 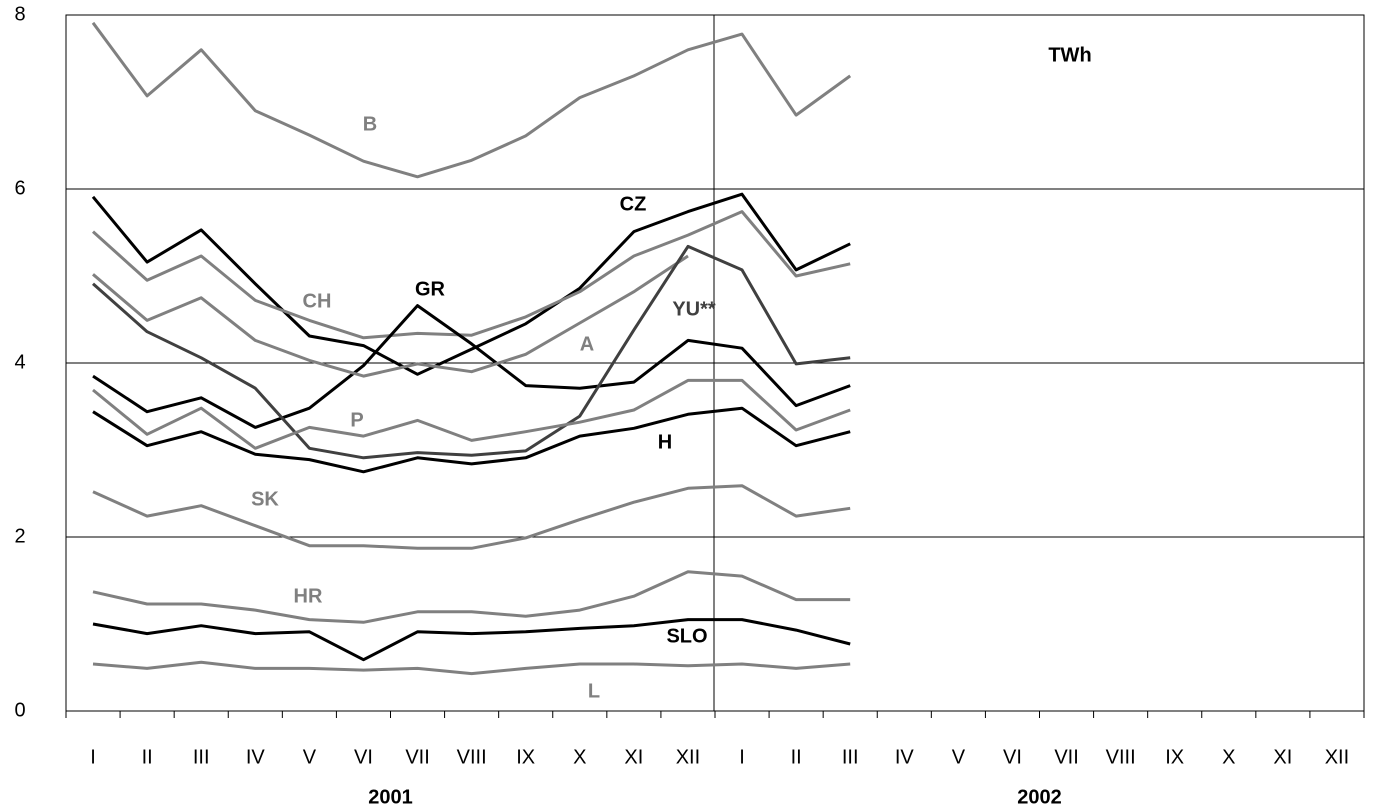 What do you see at coordinates (1069, 55) in the screenshot?
I see `unit-label: TWh` at bounding box center [1069, 55].